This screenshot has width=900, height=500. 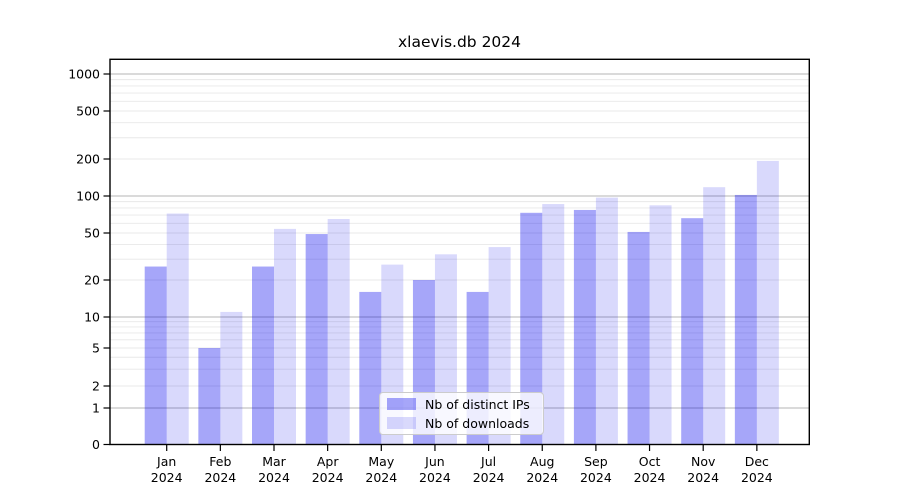 What do you see at coordinates (461, 413) in the screenshot?
I see `legend: Nb of distinct IPs Nb of downloads` at bounding box center [461, 413].